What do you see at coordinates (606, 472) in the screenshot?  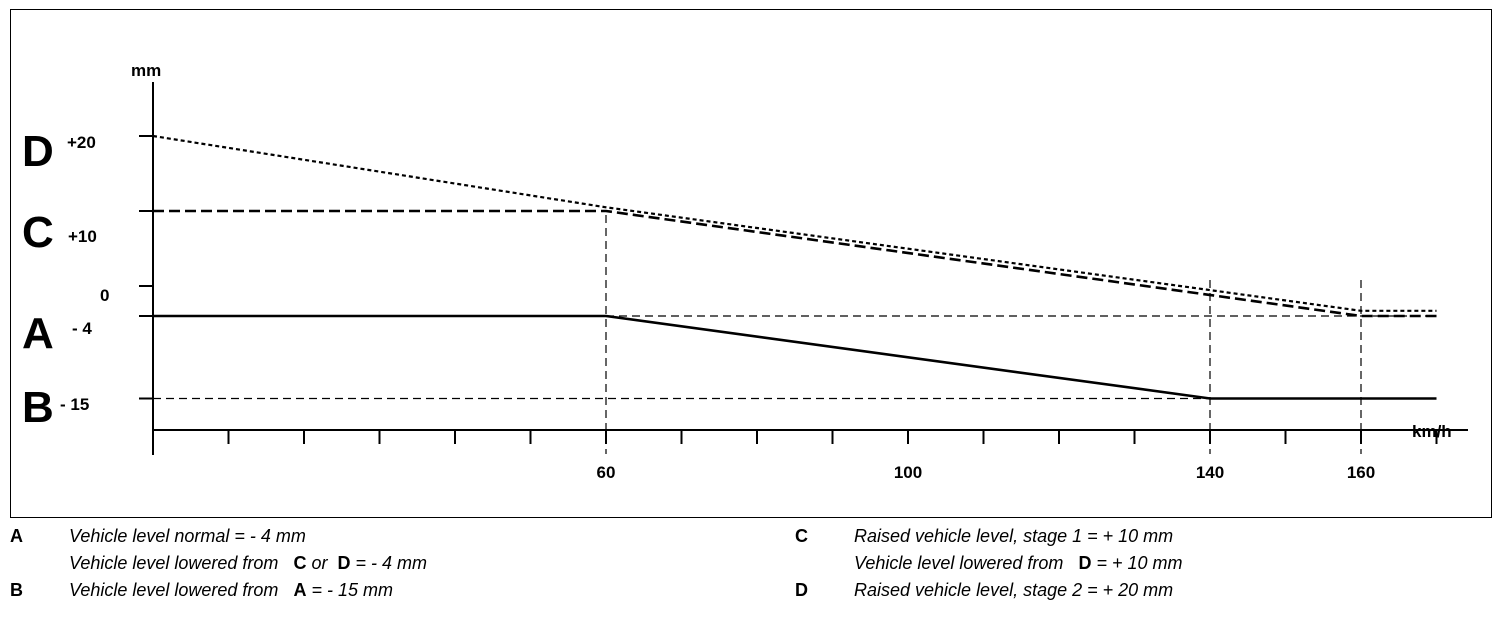 I see `x-tick-label-60: 60` at bounding box center [606, 472].